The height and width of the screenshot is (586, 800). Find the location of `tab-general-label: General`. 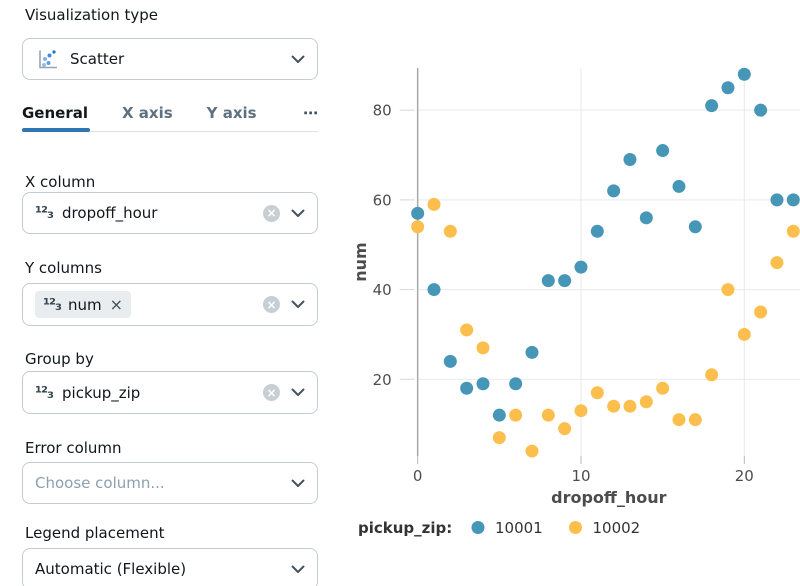

tab-general-label: General is located at coordinates (55, 113).